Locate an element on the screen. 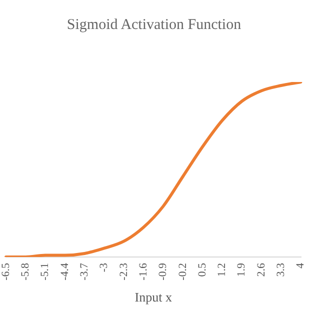 The height and width of the screenshot is (320, 320). x-tick-label: 3.3 is located at coordinates (281, 269).